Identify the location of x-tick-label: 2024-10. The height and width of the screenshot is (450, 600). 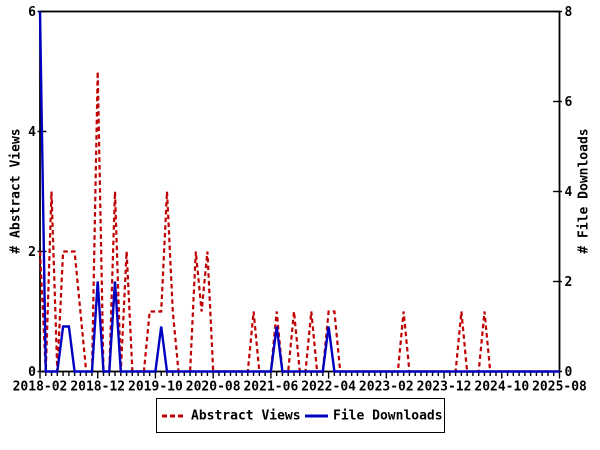
(501, 387).